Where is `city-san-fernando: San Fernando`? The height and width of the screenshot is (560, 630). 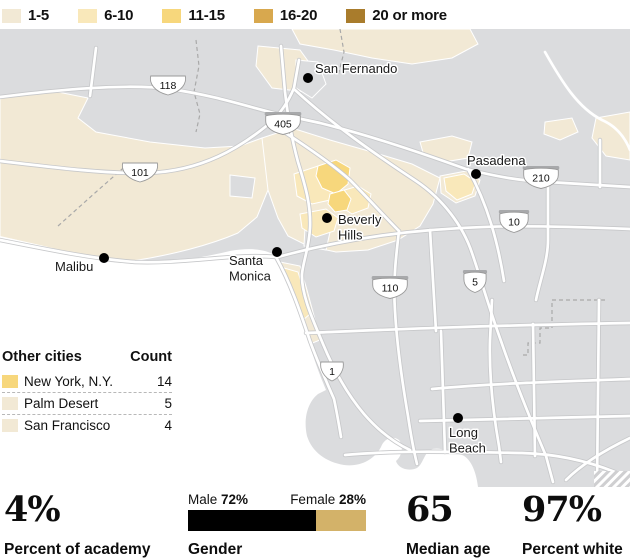 city-san-fernando: San Fernando is located at coordinates (351, 71).